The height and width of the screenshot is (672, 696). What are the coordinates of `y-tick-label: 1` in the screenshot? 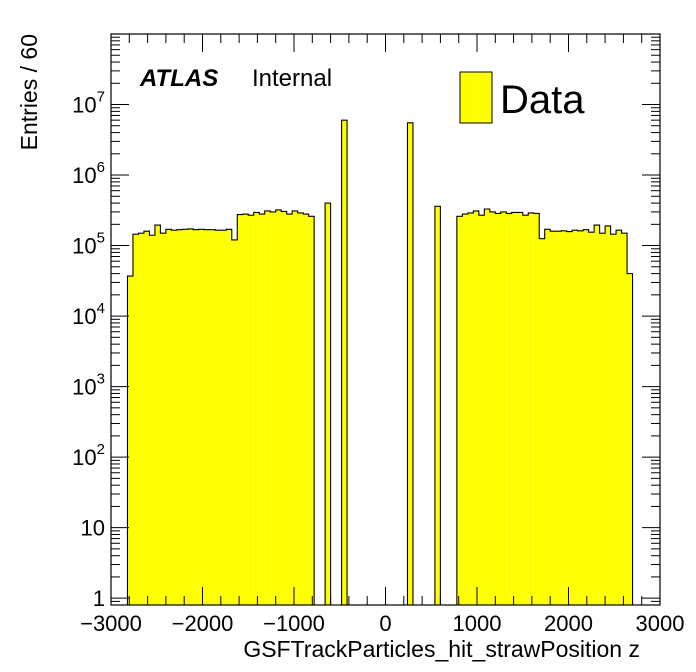 It's located at (99, 598).